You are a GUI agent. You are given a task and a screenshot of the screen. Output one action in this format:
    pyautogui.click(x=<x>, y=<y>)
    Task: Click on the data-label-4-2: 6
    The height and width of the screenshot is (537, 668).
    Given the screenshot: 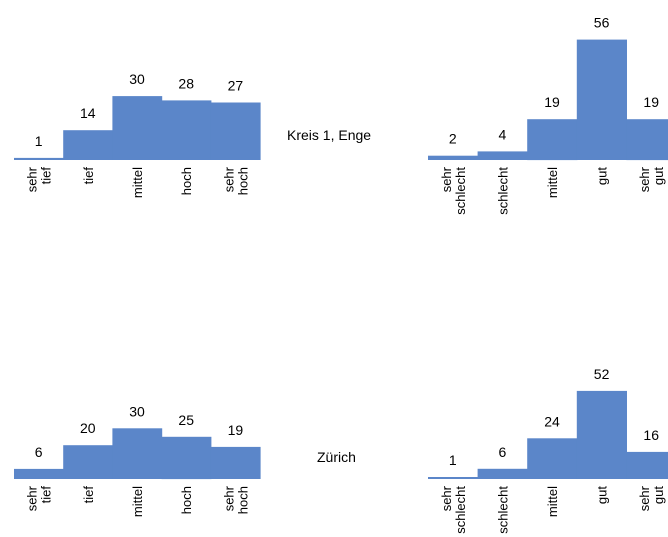 What is the action you would take?
    pyautogui.click(x=503, y=452)
    